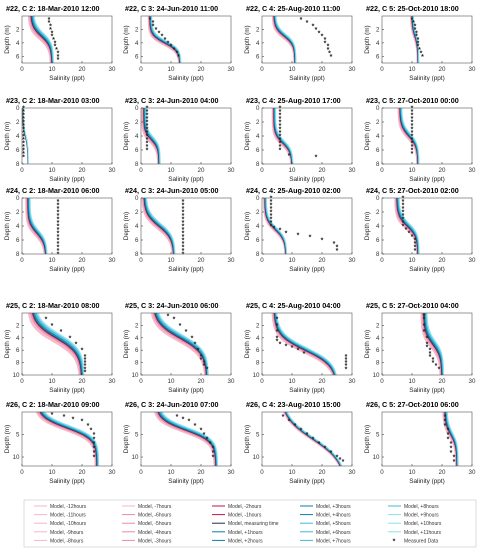 This screenshot has width=493, height=555. What do you see at coordinates (155, 541) in the screenshot?
I see `legend-label: Model, -3hours` at bounding box center [155, 541].